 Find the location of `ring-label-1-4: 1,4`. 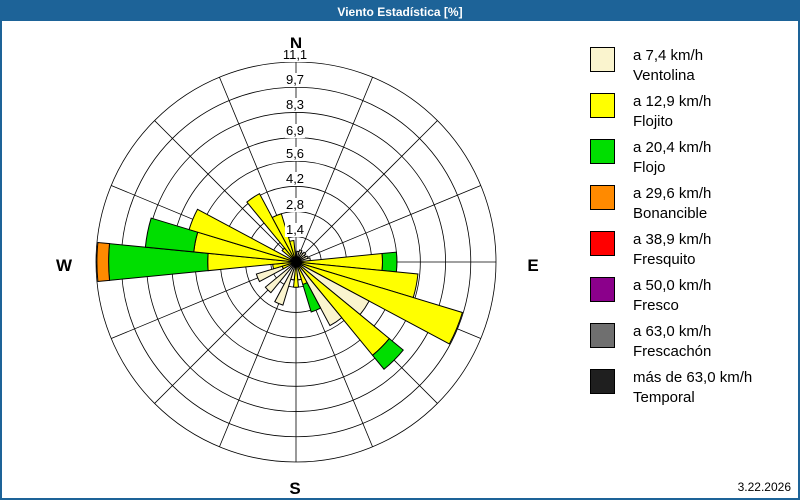

ring-label-1-4: 1,4 is located at coordinates (295, 229).